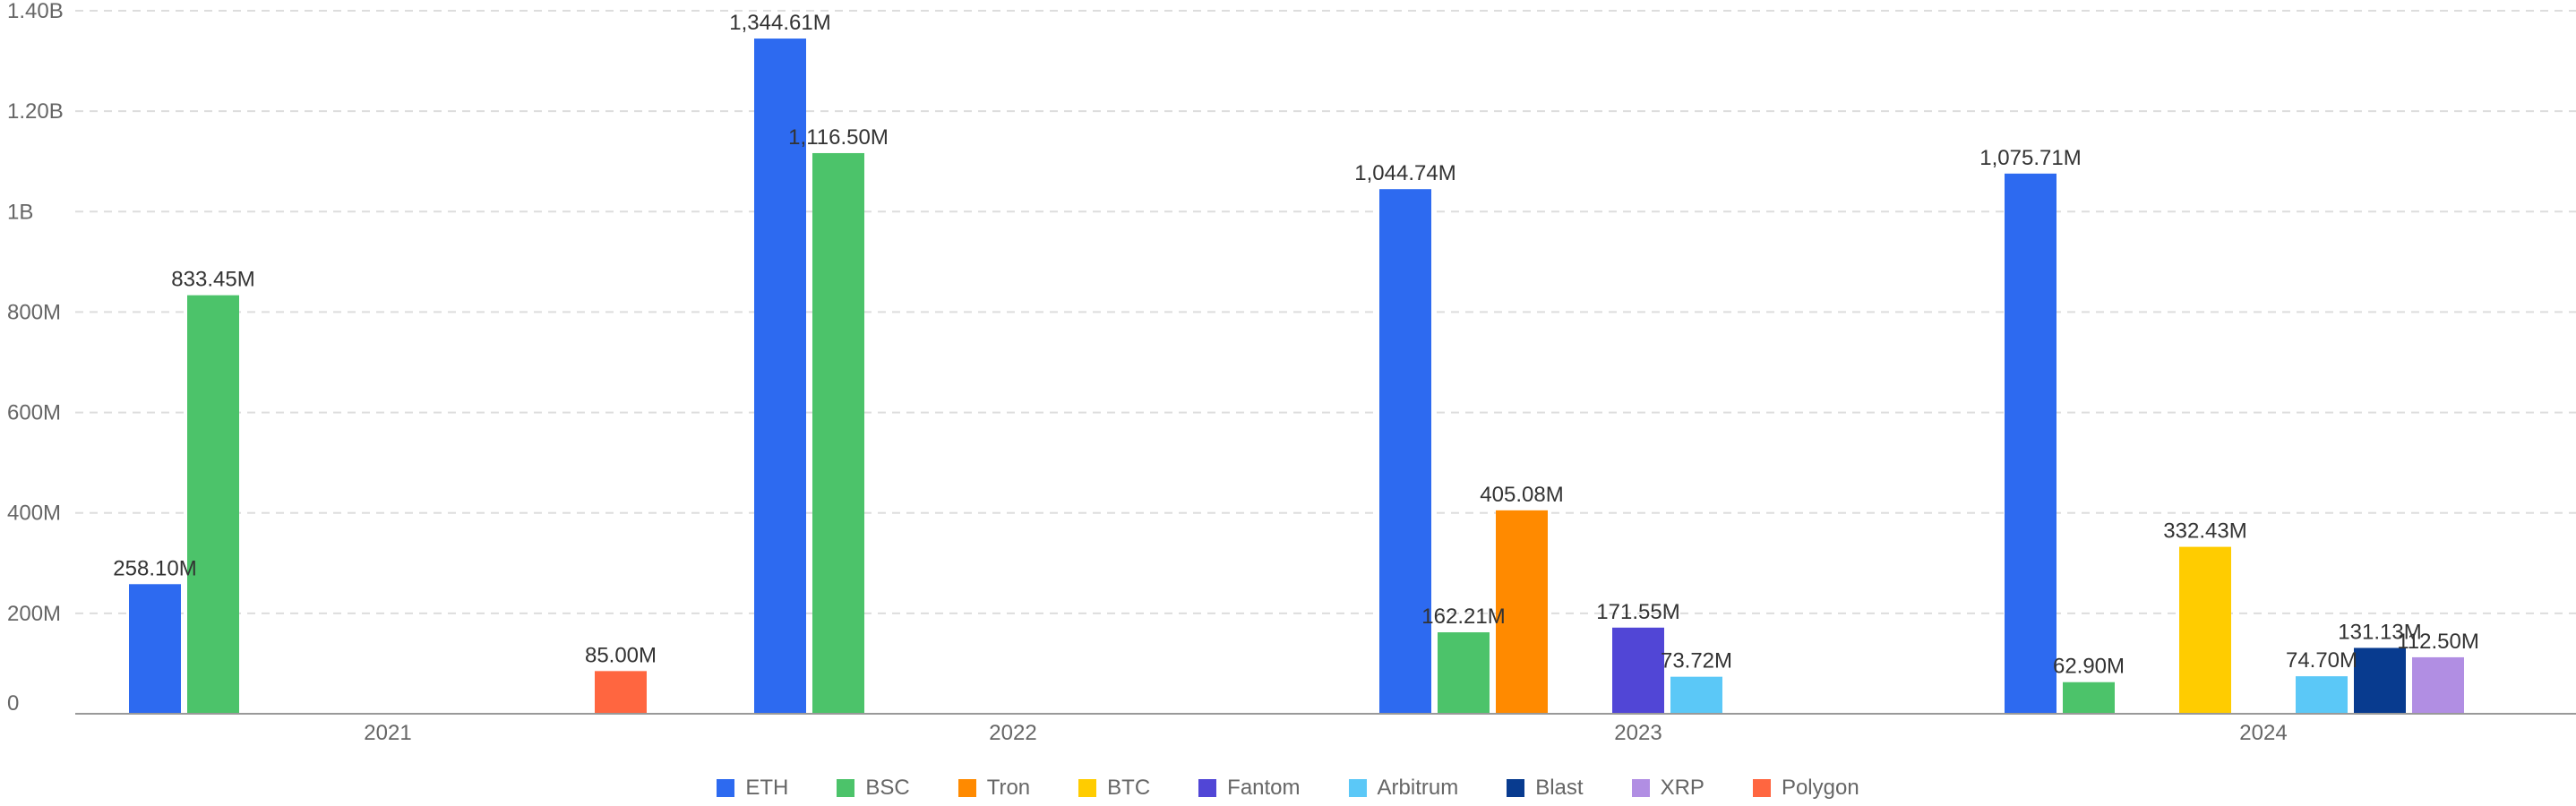 This screenshot has height=806, width=2576. Describe the element at coordinates (13, 703) in the screenshot. I see `y-tick-label: 0` at that location.